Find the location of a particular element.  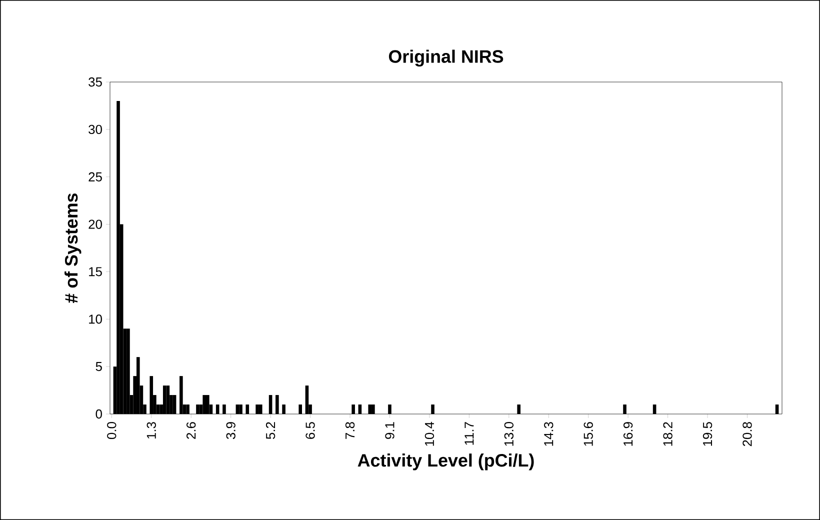

y-tick-label: 30 is located at coordinates (95, 129).